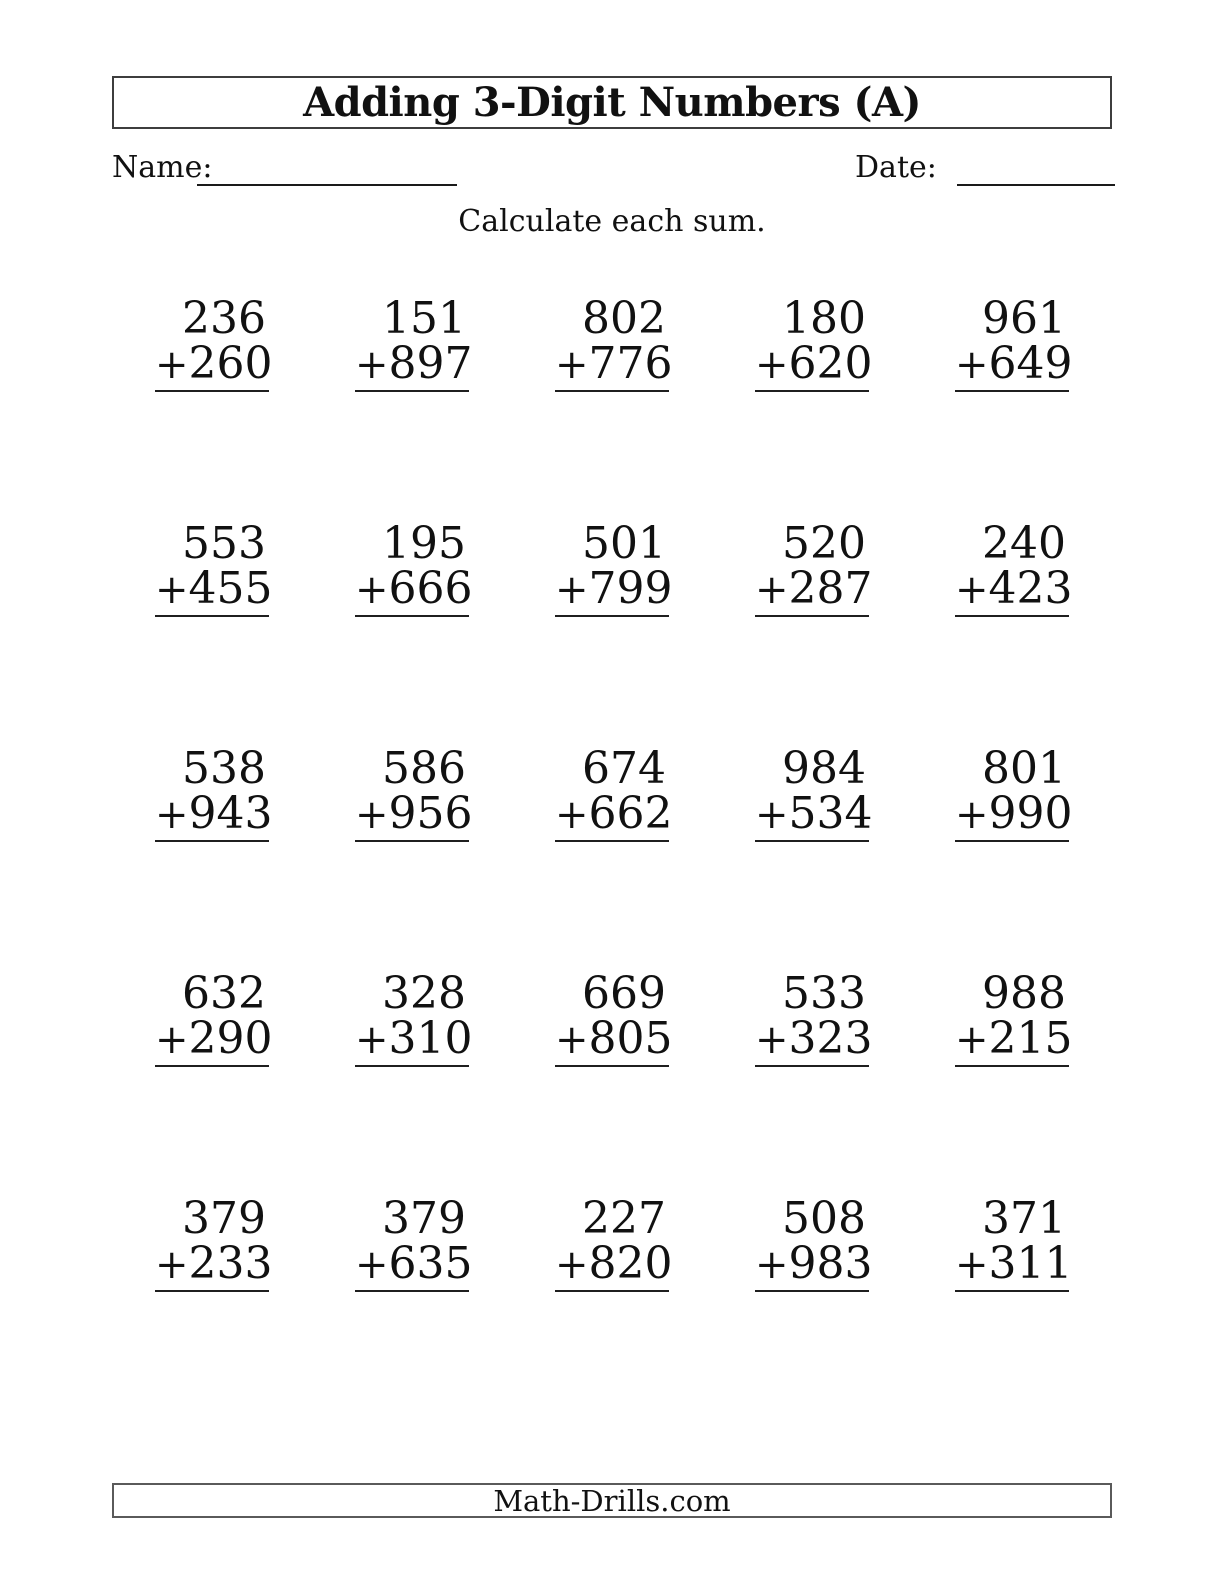 The image size is (1224, 1584). I want to click on problem-bottom-row: + 534, so click(814, 814).